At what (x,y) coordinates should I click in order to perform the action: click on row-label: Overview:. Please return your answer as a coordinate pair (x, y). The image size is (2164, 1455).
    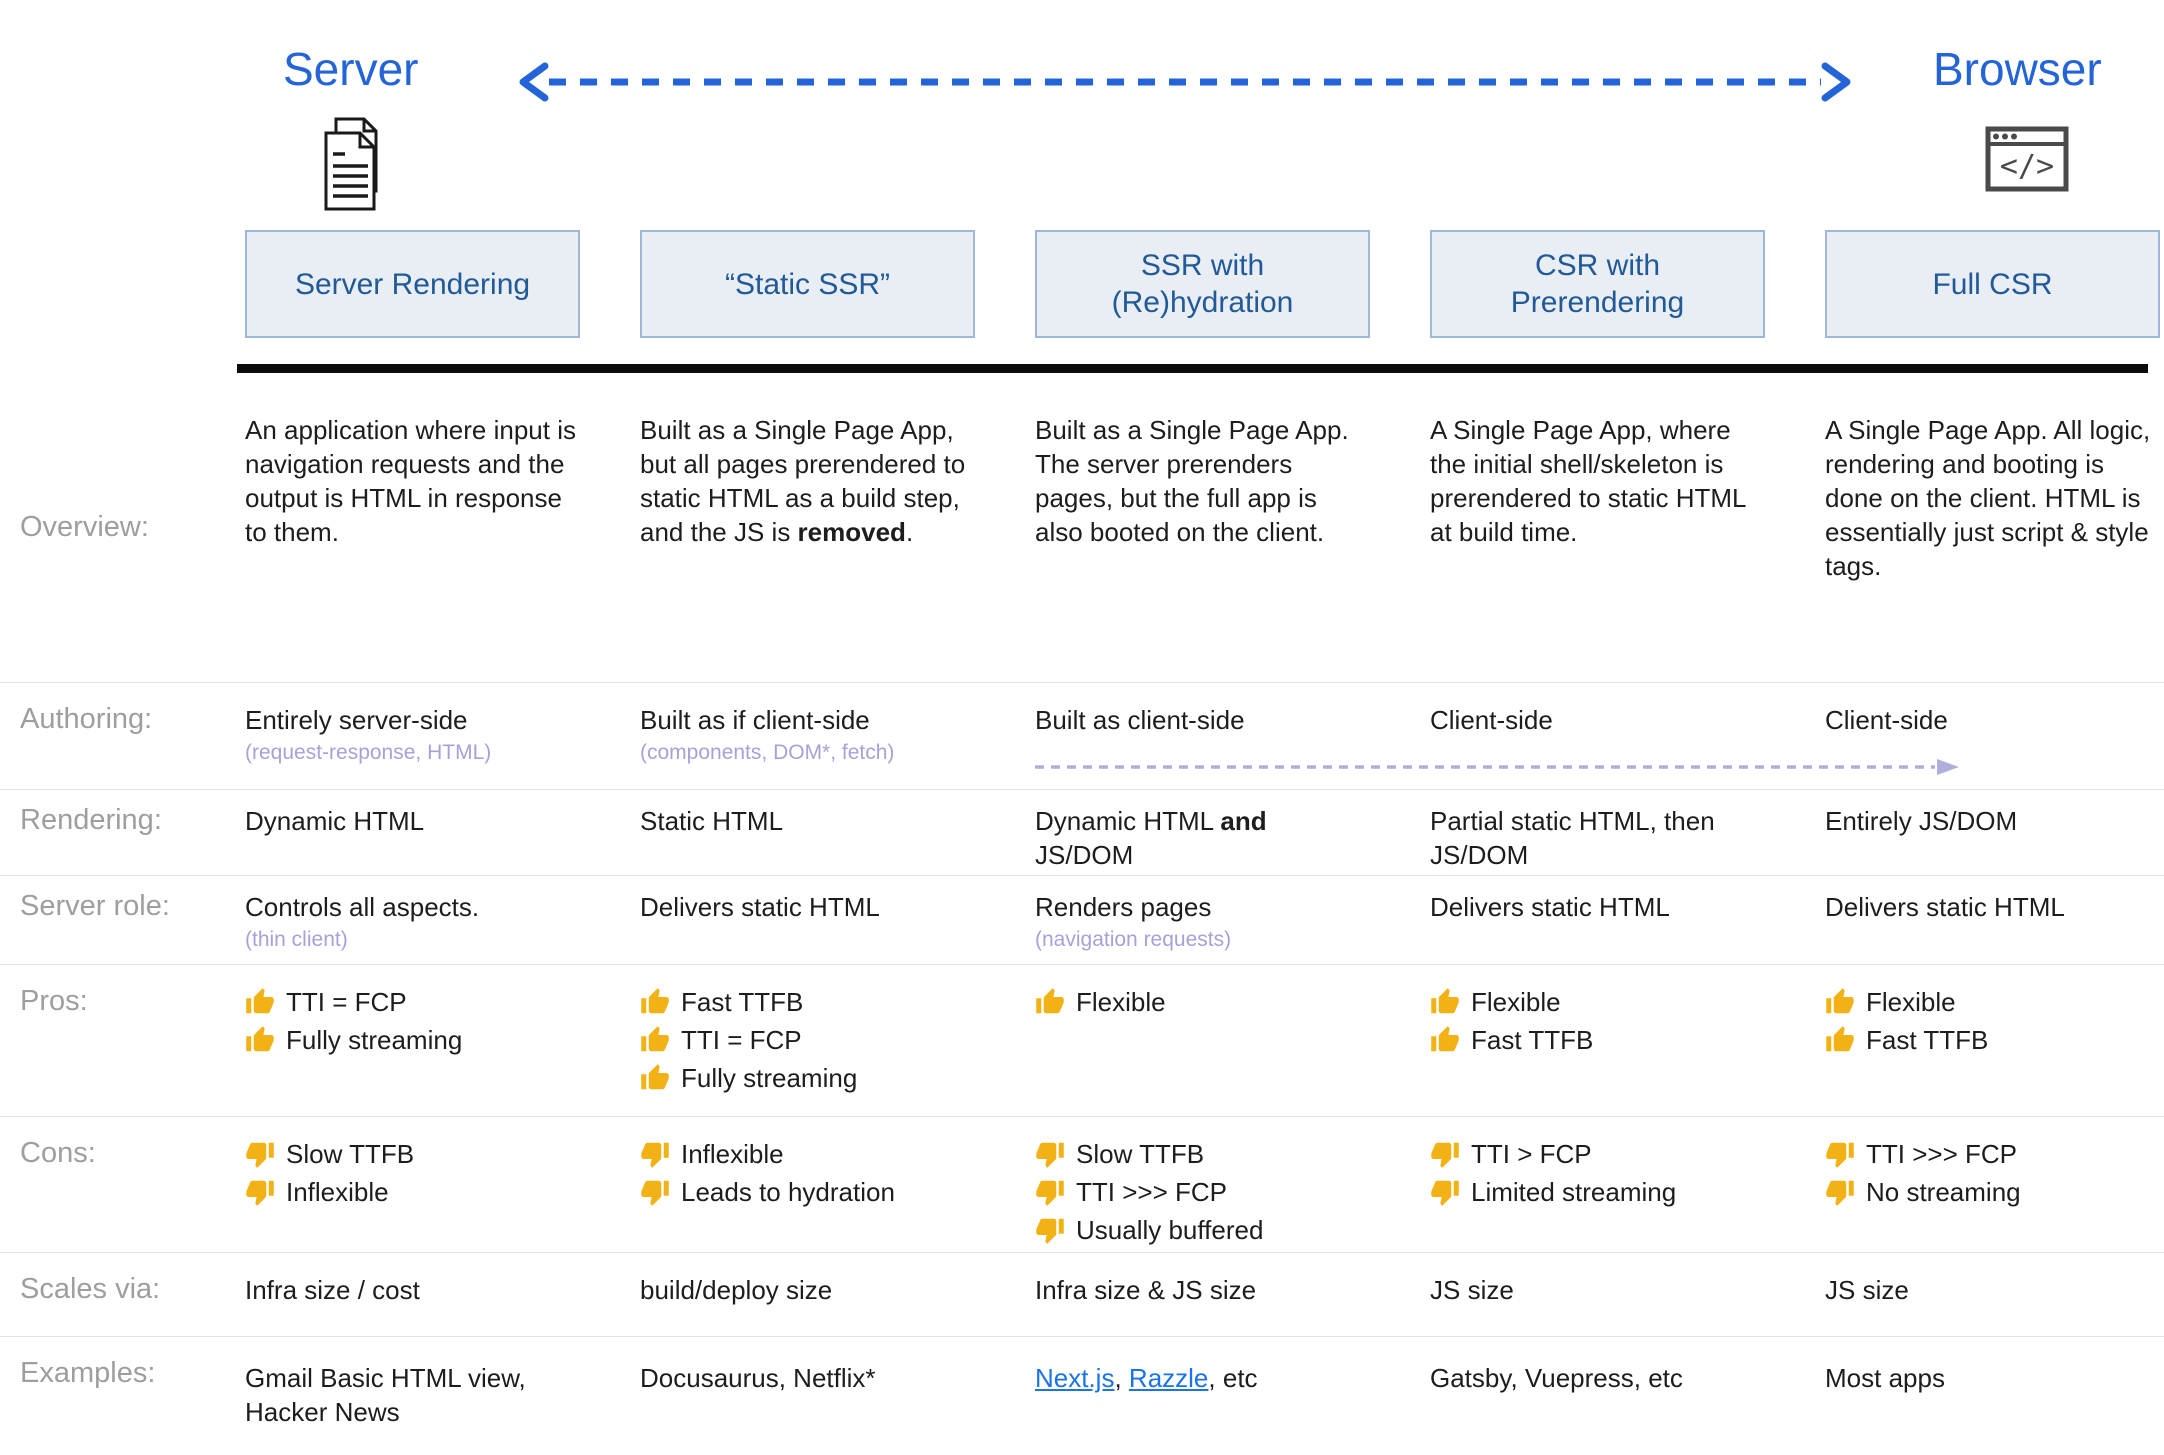
    Looking at the image, I should click on (84, 527).